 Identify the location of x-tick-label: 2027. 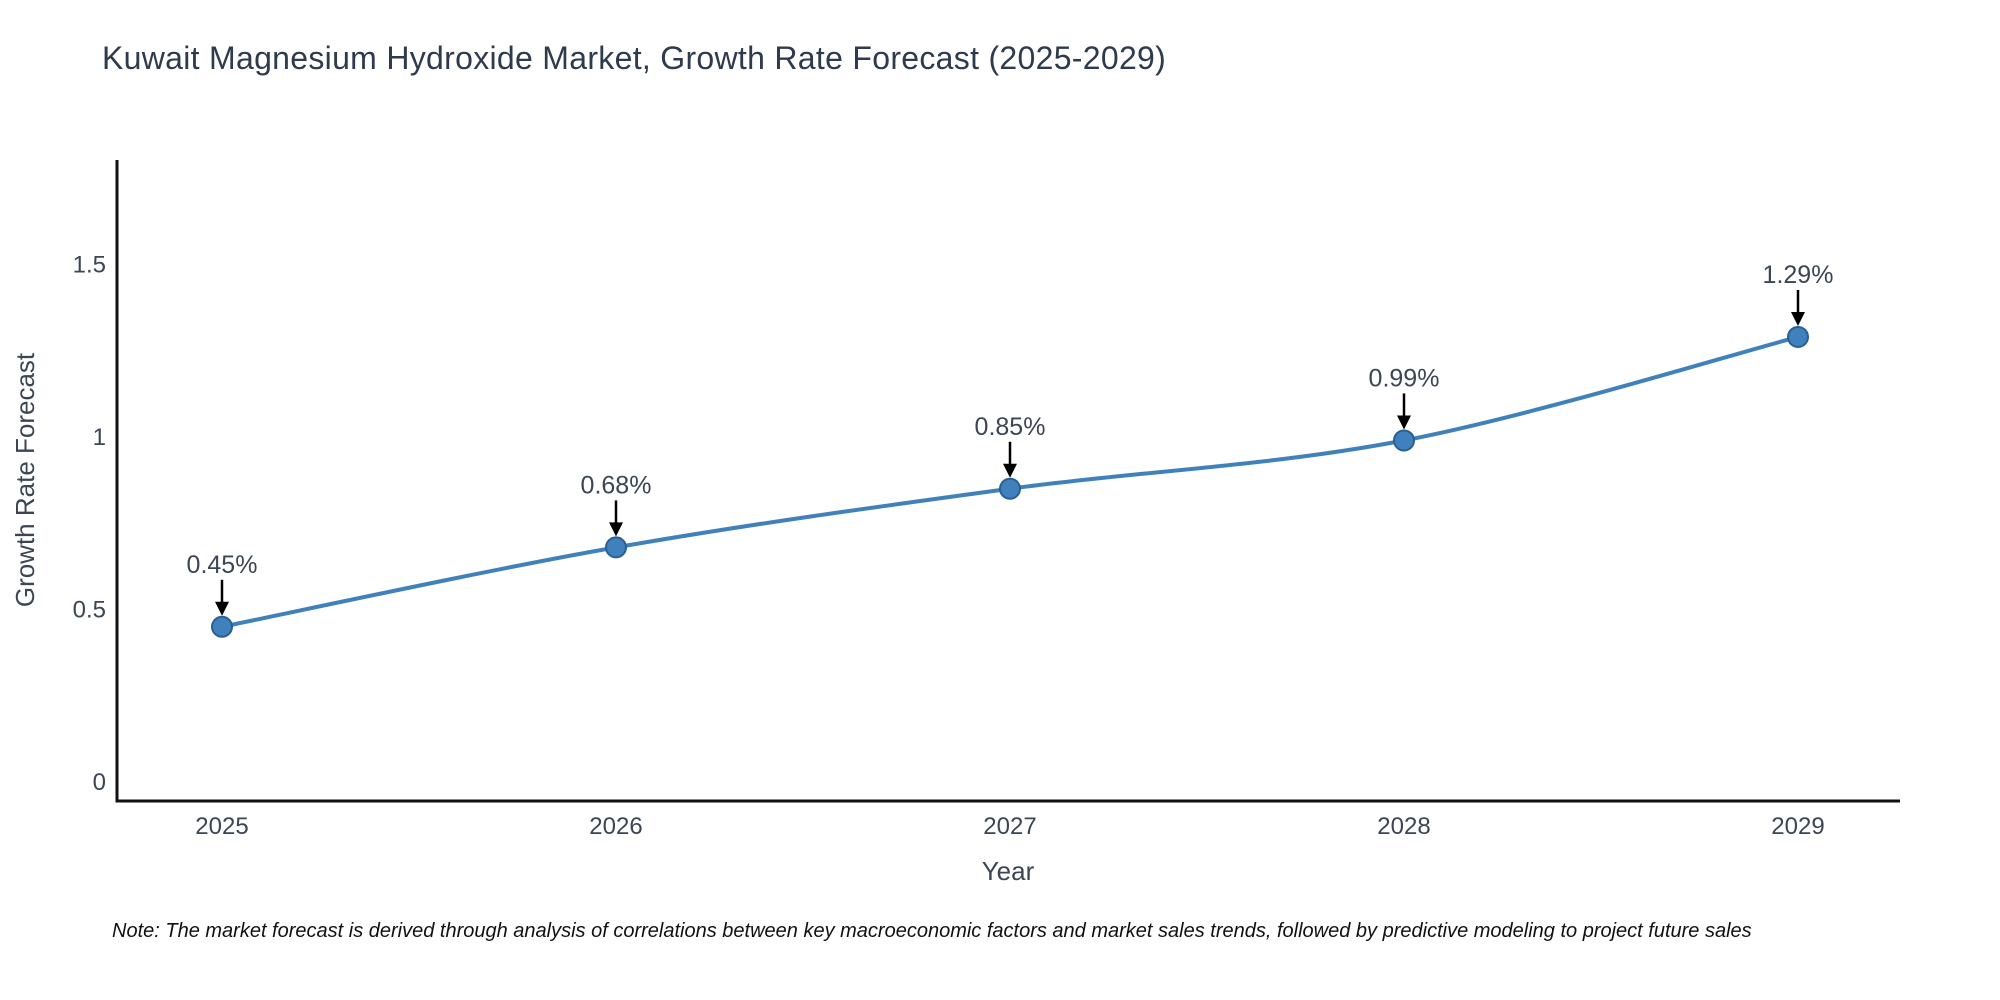
(1009, 826).